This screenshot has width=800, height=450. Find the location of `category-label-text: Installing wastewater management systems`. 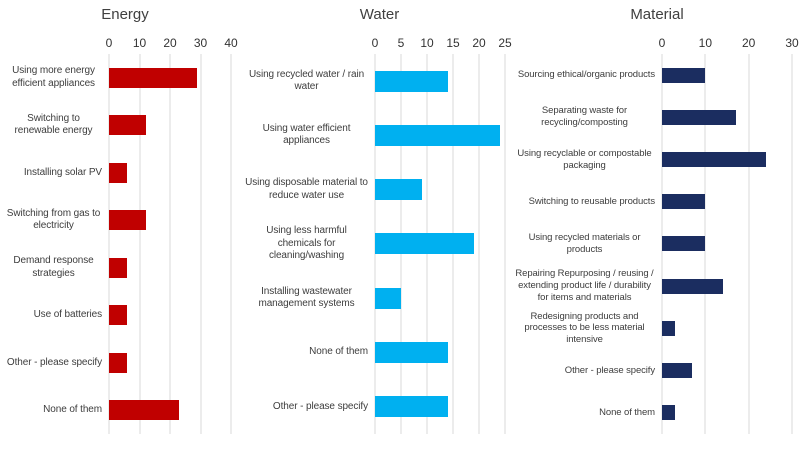

category-label-text: Installing wastewater management systems is located at coordinates (306, 297).